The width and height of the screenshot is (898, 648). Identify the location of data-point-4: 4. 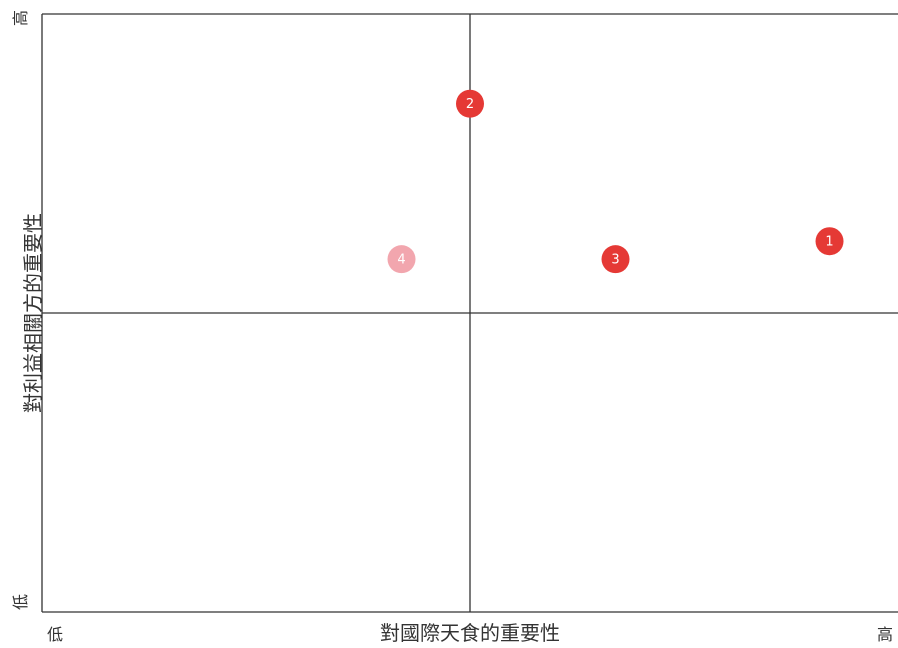
(401, 259).